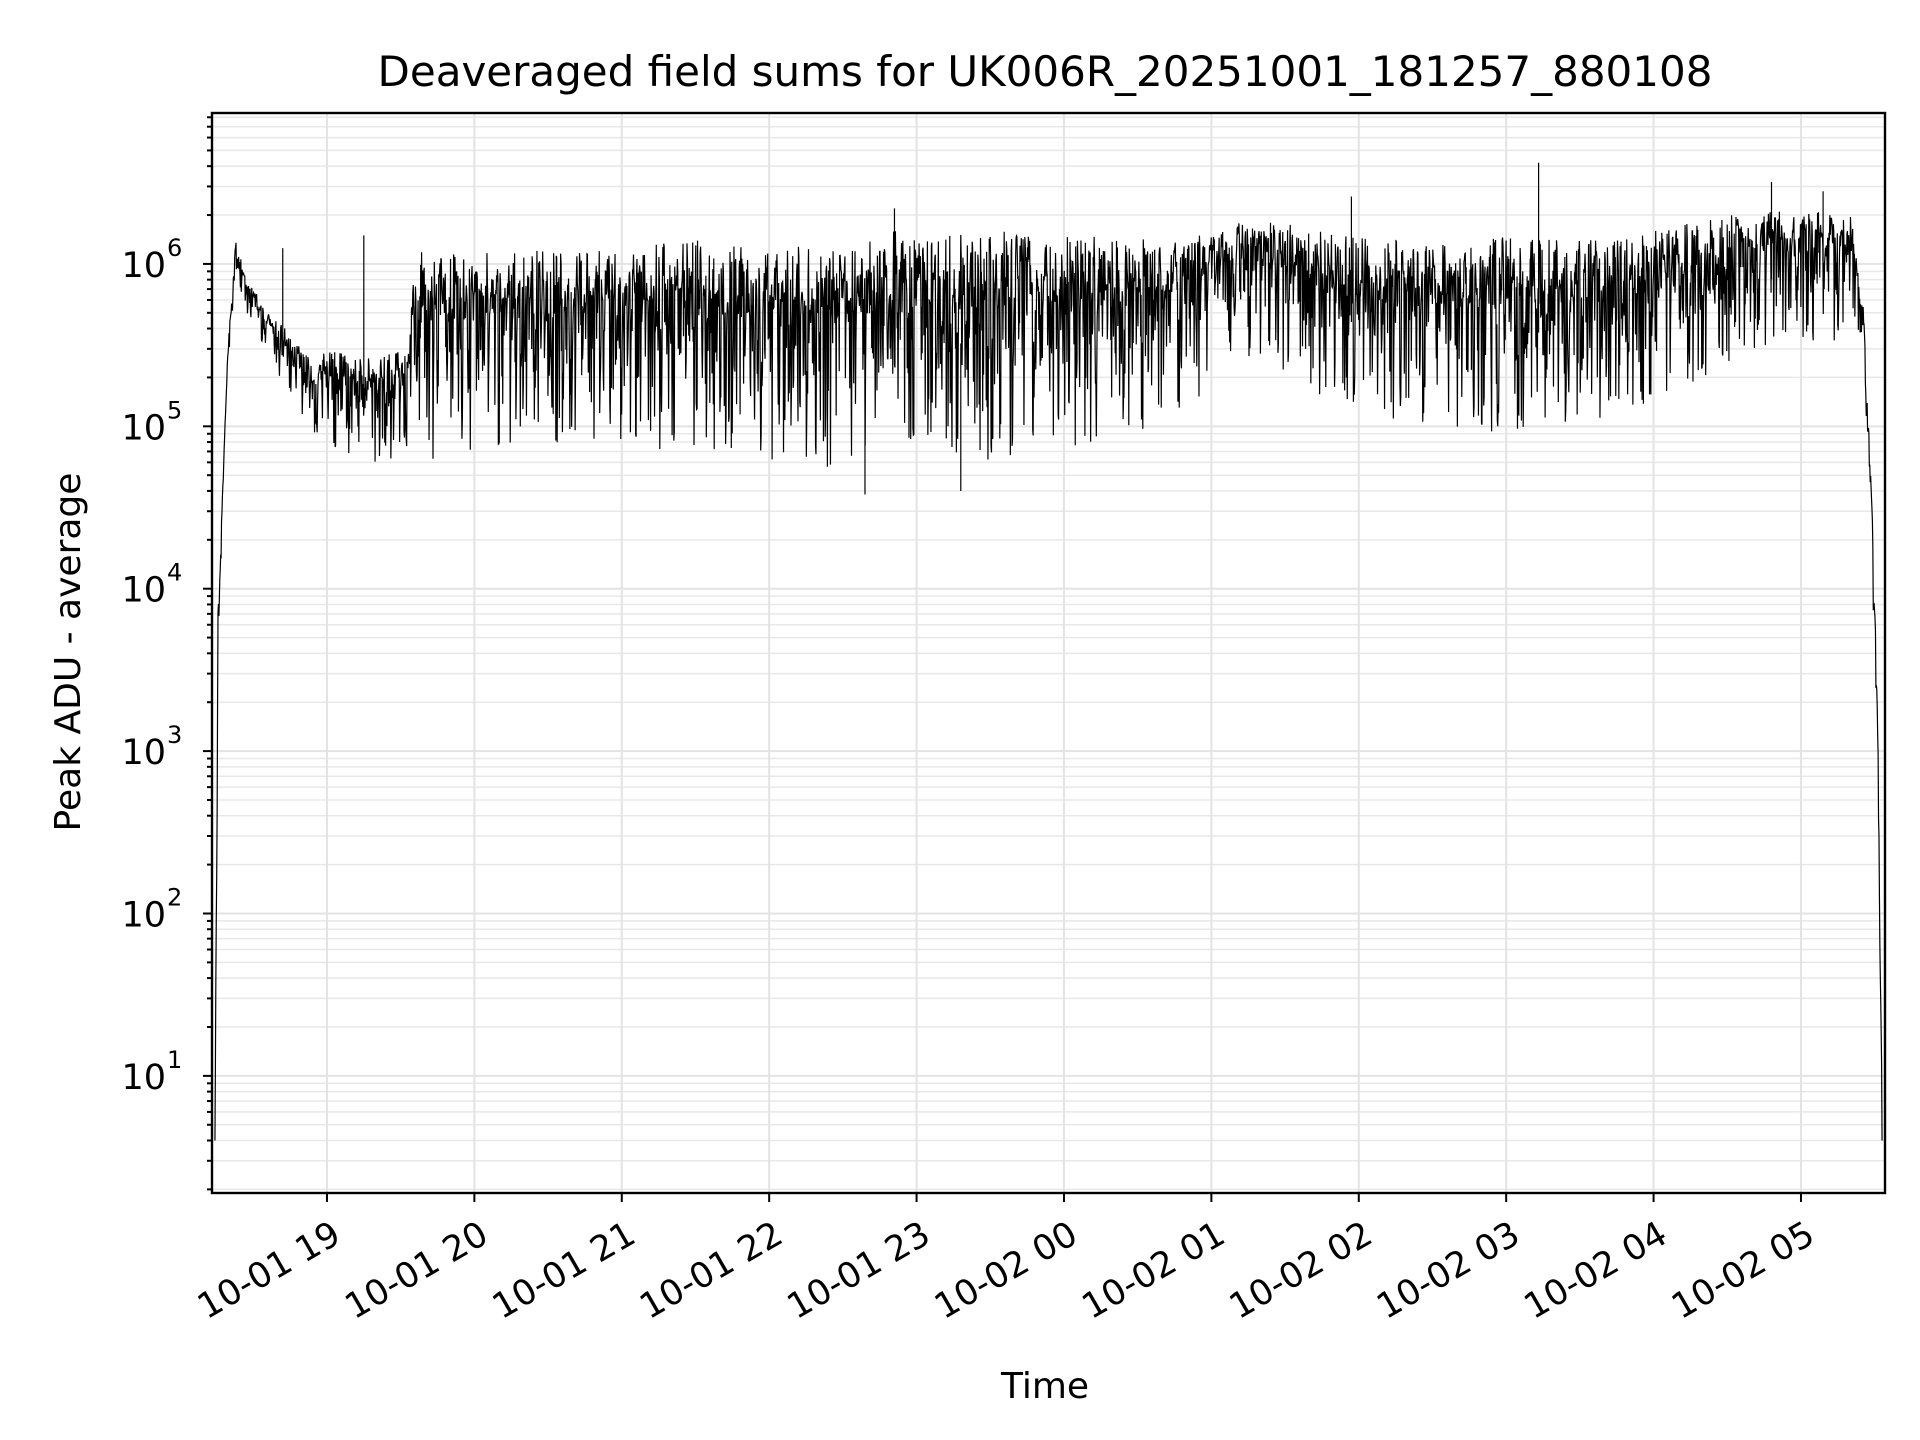  Describe the element at coordinates (174, 897) in the screenshot. I see `y-tick-label-exponent: 2` at that location.